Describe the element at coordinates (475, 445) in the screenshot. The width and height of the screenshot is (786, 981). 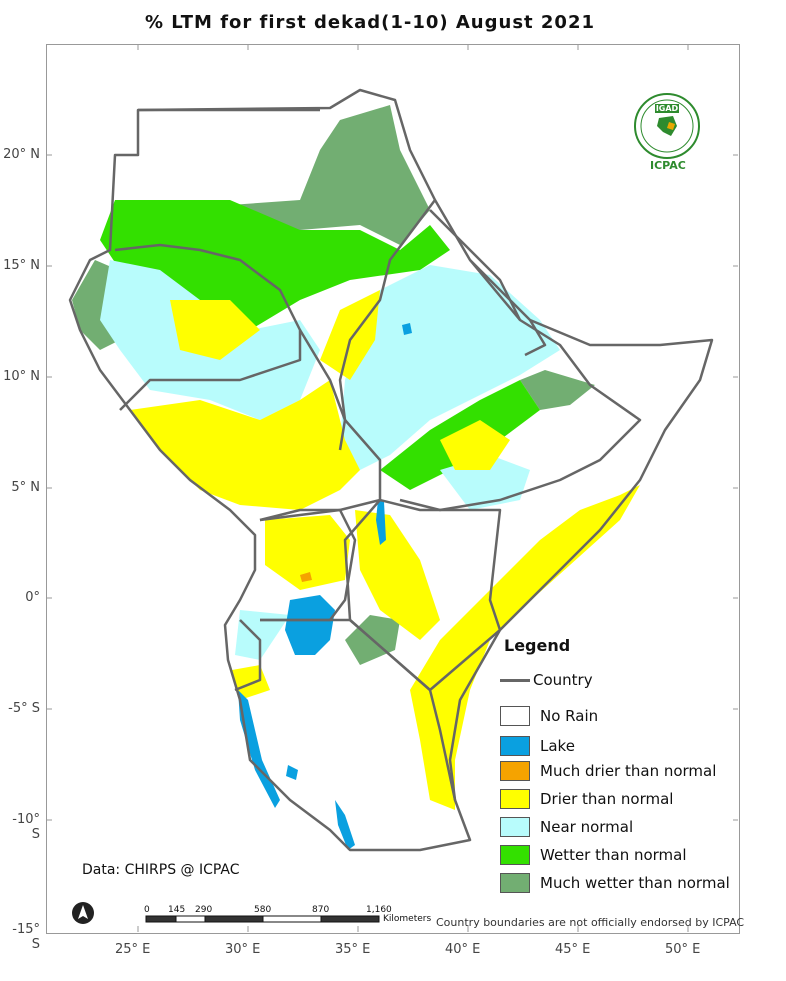
I see `region-drier-ethiopia` at that location.